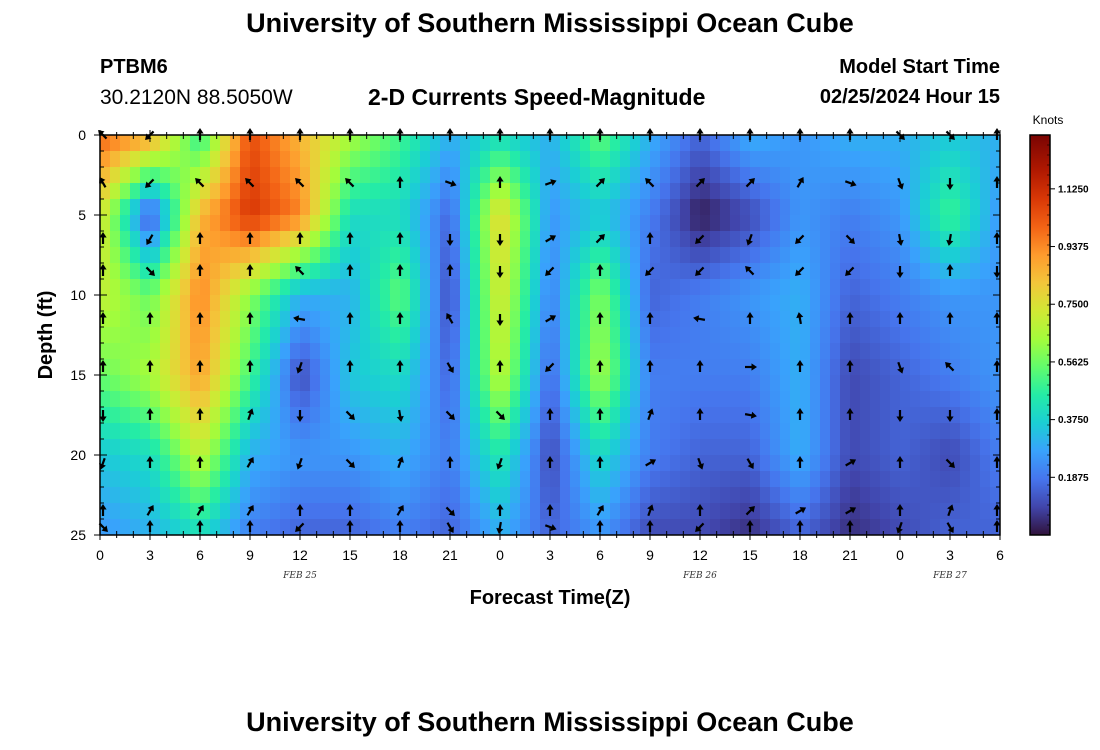 Image resolution: width=1100 pixels, height=750 pixels. What do you see at coordinates (78, 295) in the screenshot?
I see `y-tick-label: 10` at bounding box center [78, 295].